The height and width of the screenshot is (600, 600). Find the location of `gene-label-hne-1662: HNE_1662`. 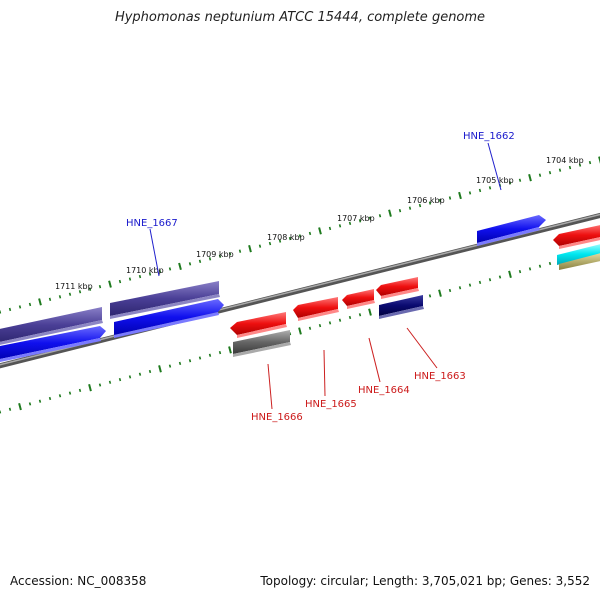

gene-label-hne-1662: HNE_1662 is located at coordinates (489, 136).